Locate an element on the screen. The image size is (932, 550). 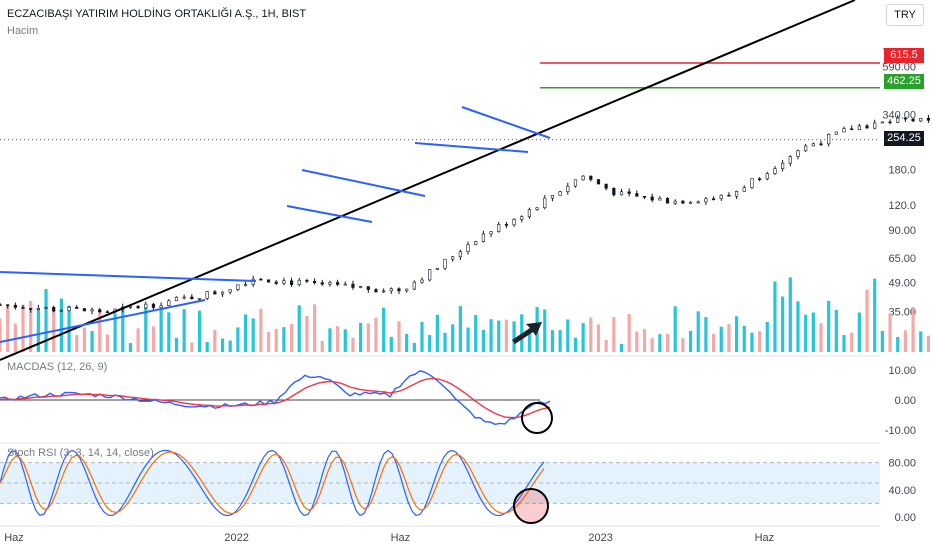
target-price-tag-red: 615.5 is located at coordinates (904, 55).